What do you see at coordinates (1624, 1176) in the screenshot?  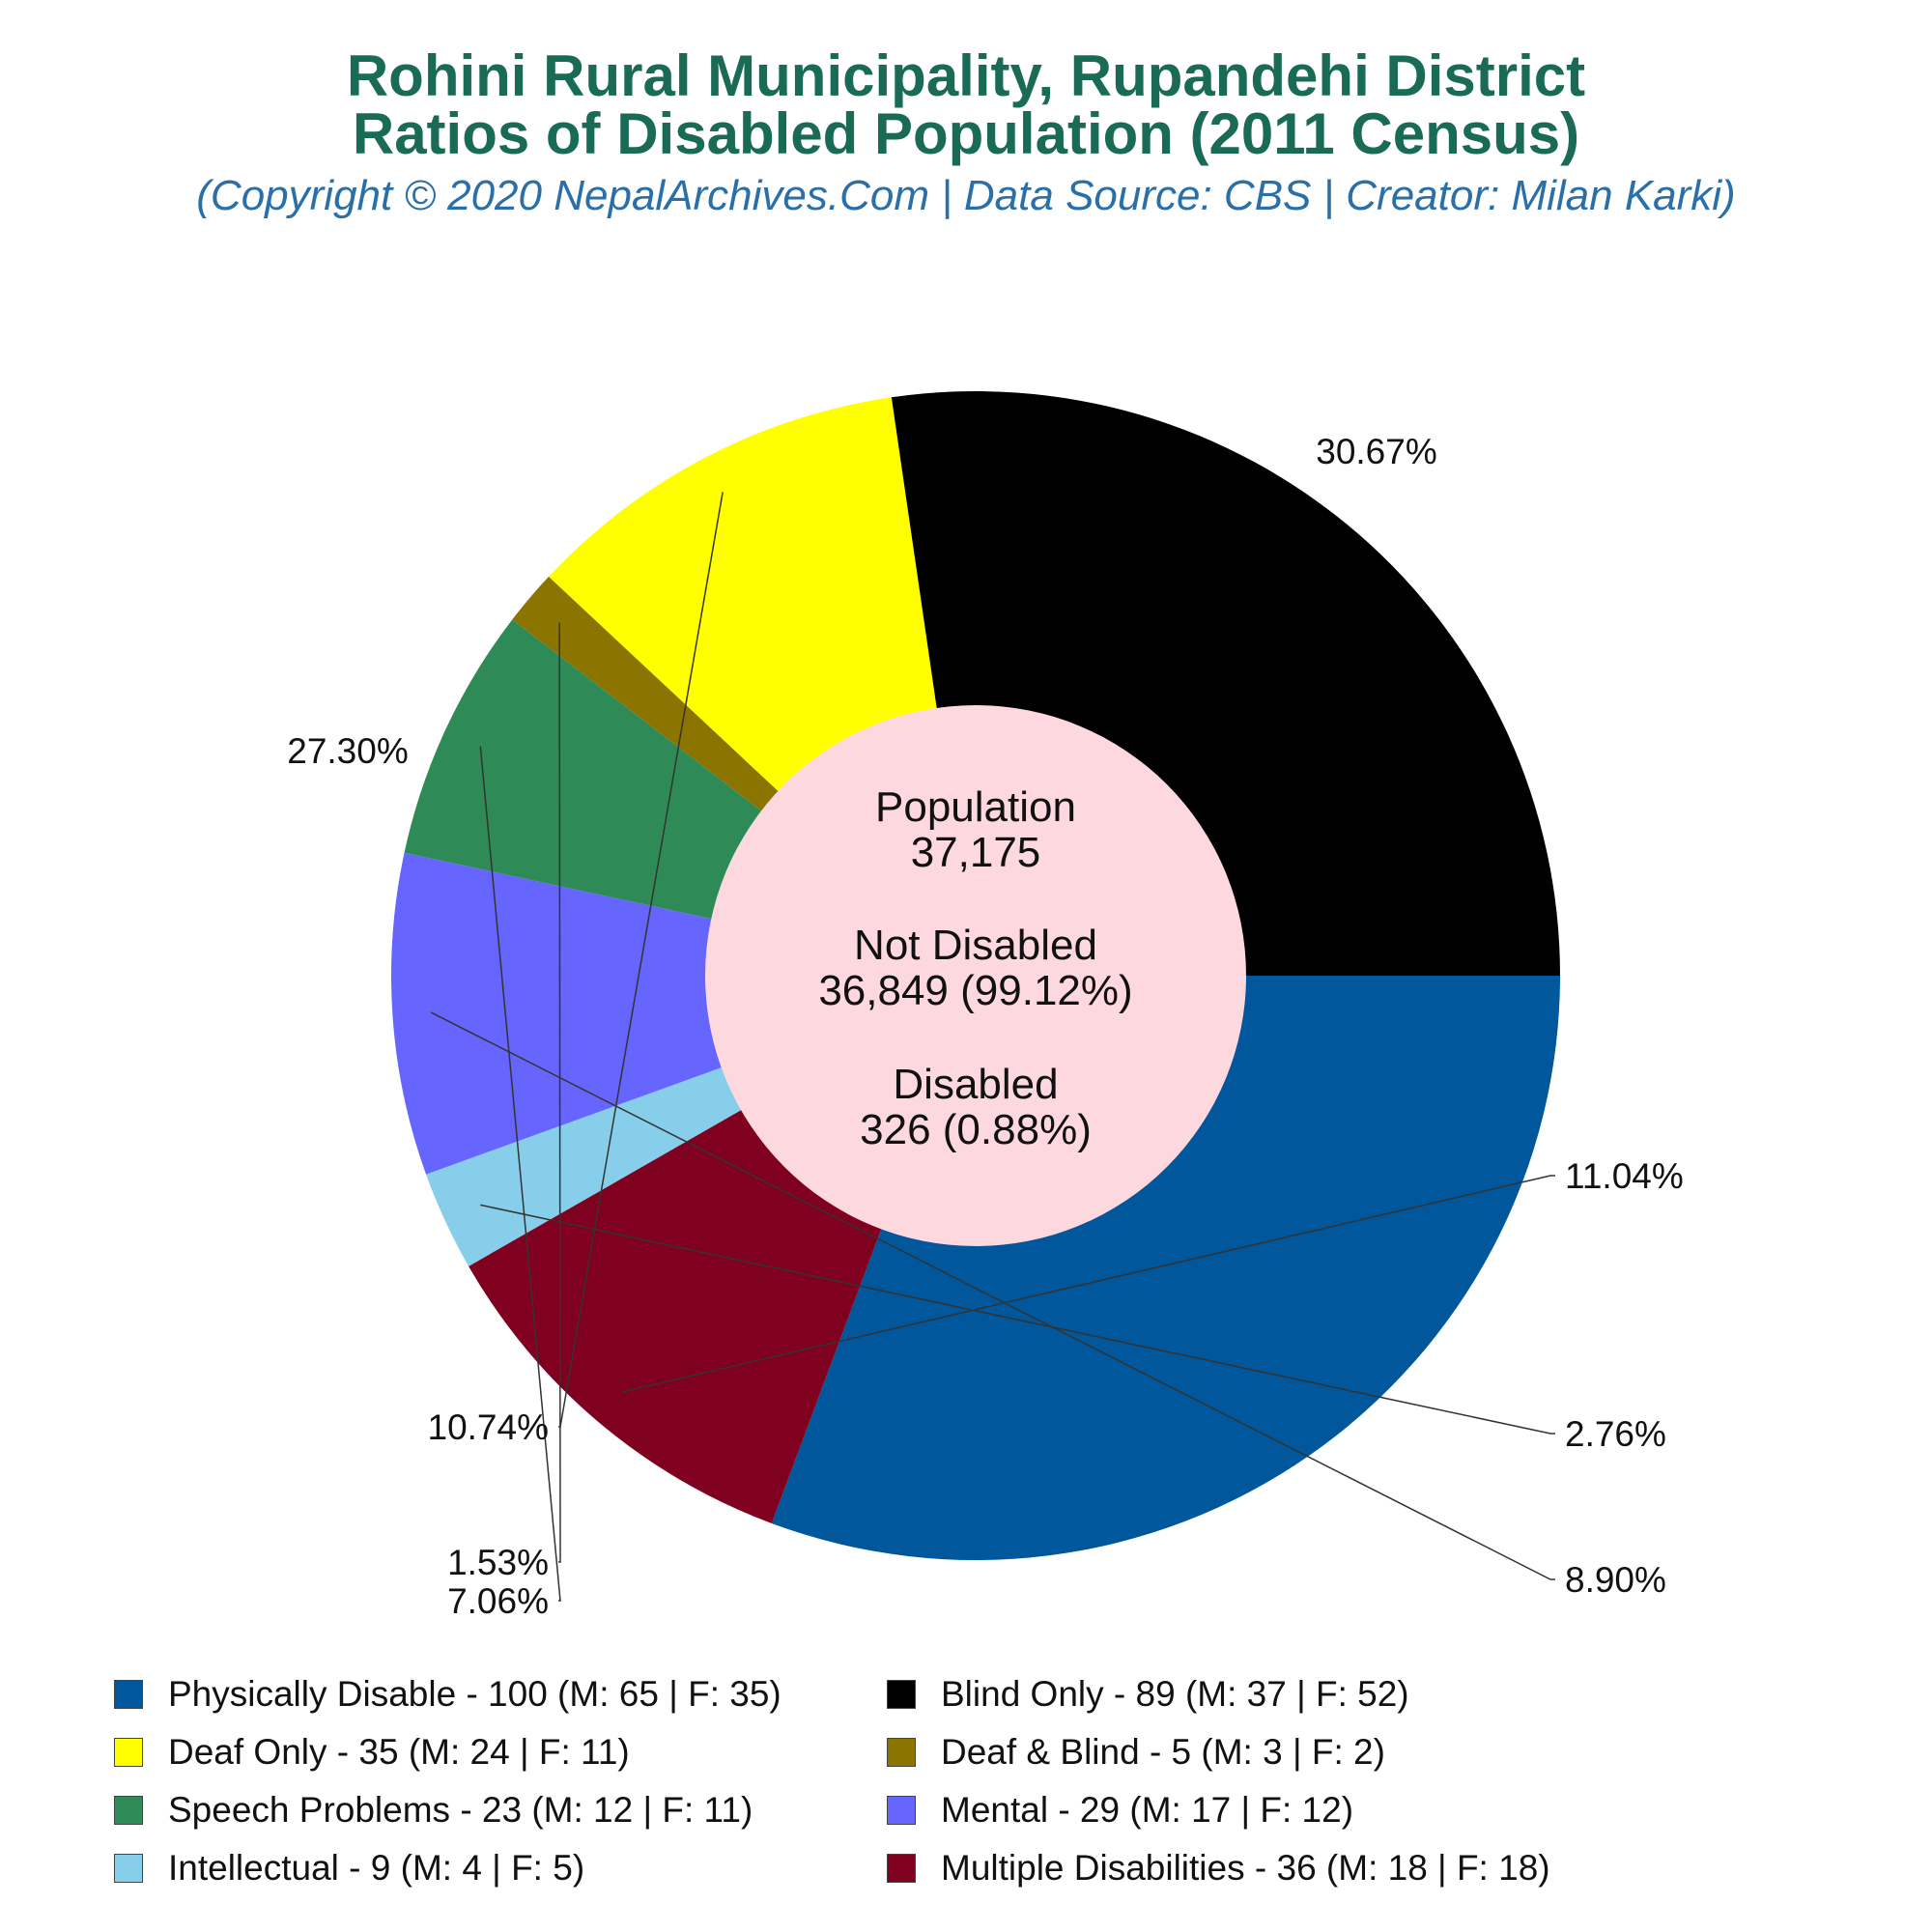 I see `percent-label: 11.04%` at bounding box center [1624, 1176].